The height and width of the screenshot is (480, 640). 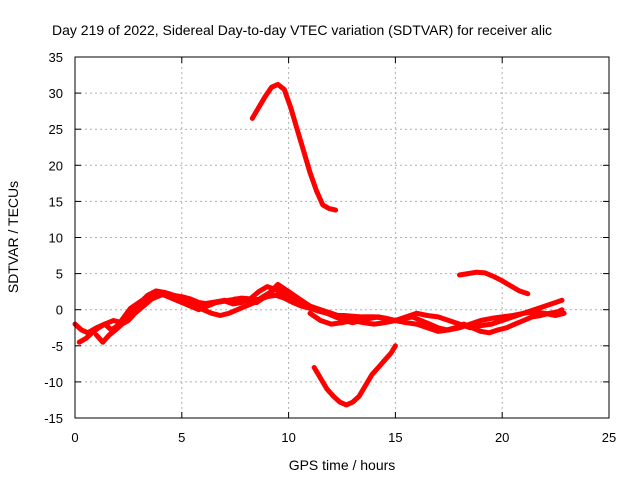 I want to click on y-tick-label: -10, so click(x=53, y=382).